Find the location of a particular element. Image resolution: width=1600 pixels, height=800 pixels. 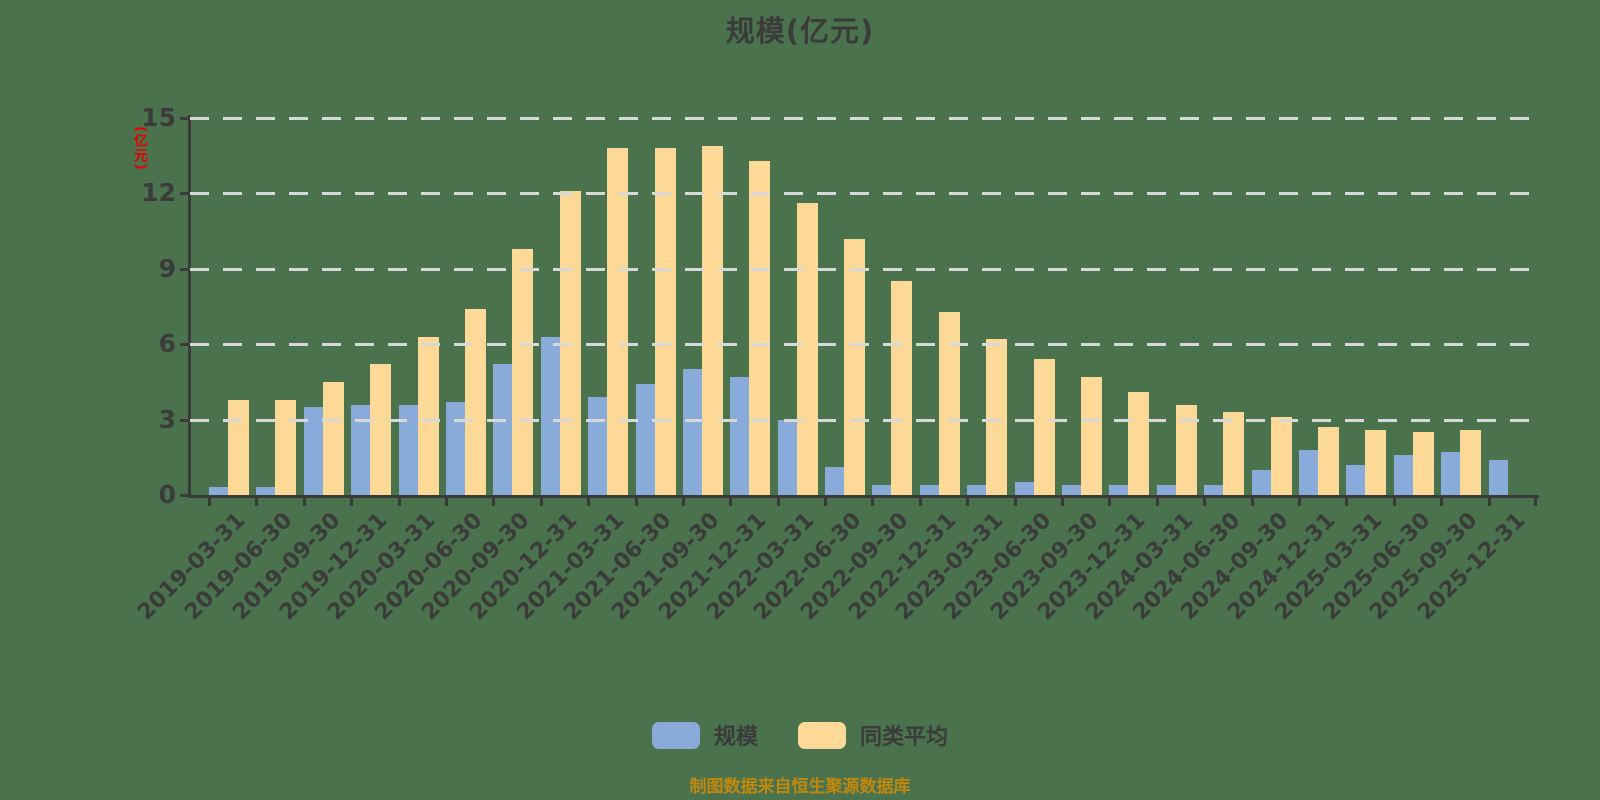

bar-规模-2025-03-31 is located at coordinates (1356, 479).